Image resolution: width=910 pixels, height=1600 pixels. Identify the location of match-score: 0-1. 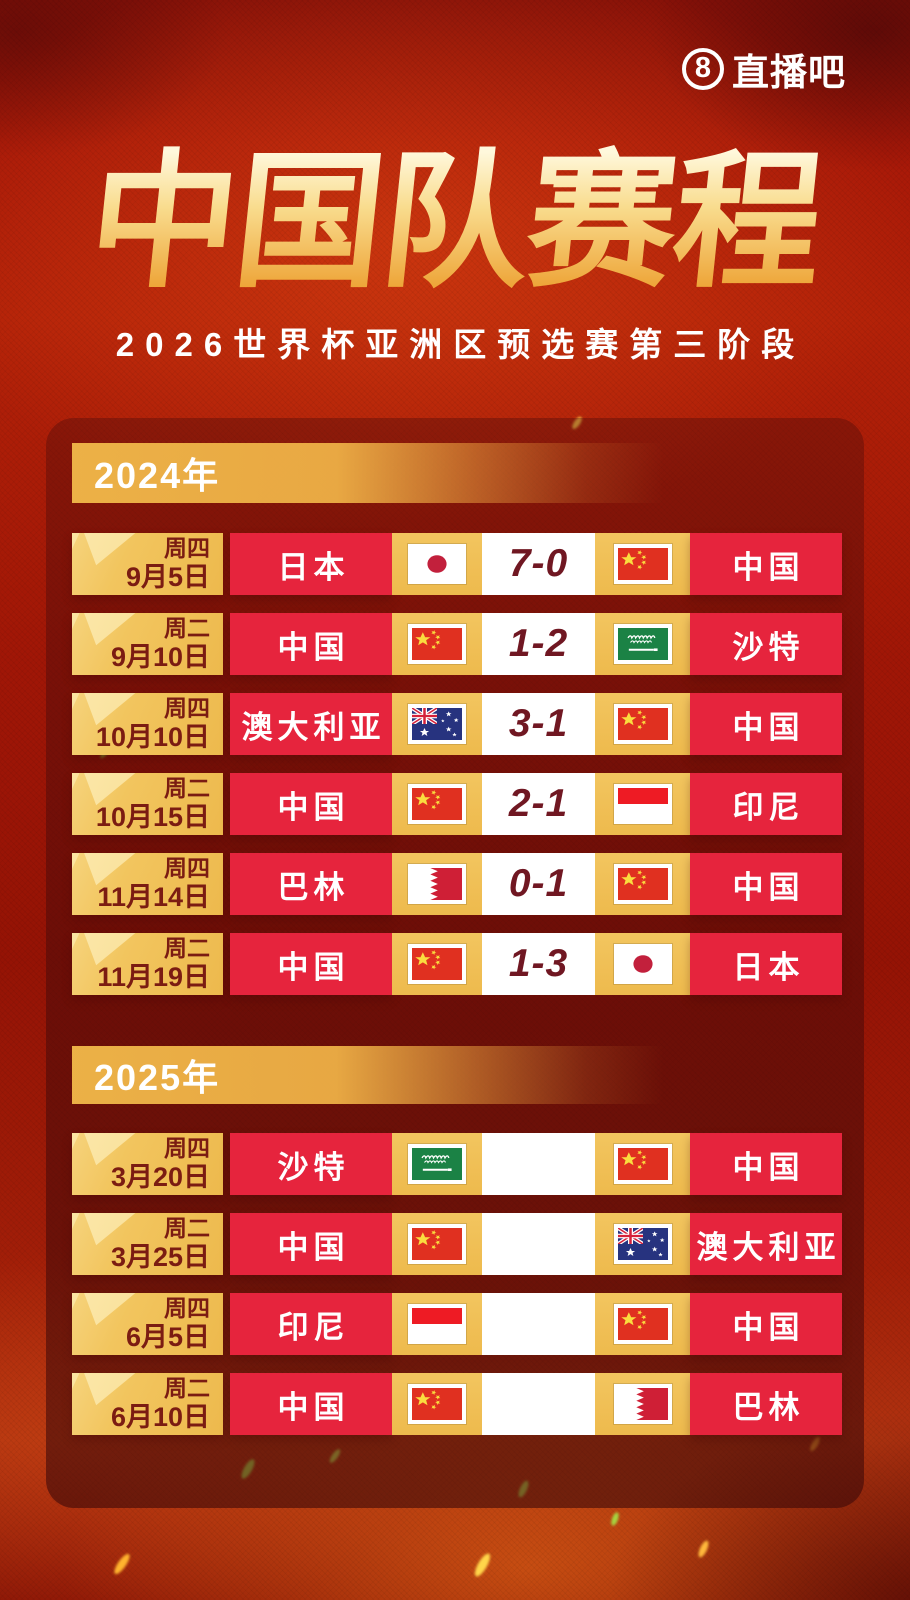
(538, 884).